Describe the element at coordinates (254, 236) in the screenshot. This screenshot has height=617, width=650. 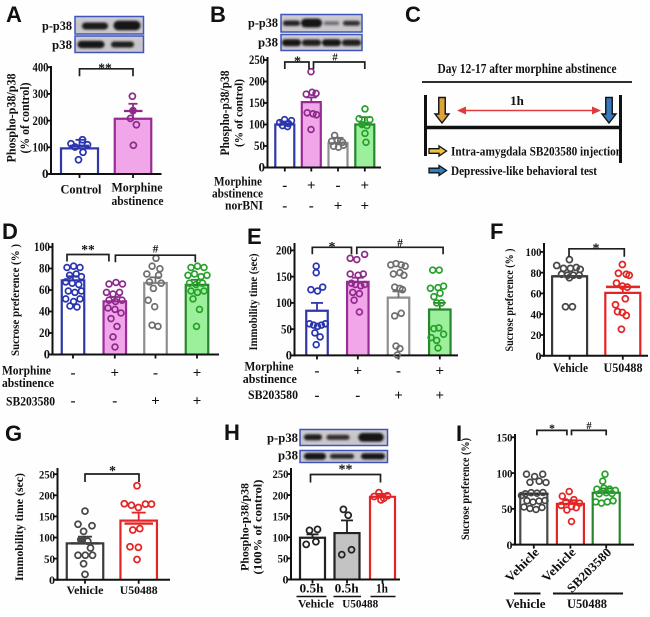
I see `svg-text: E` at that location.